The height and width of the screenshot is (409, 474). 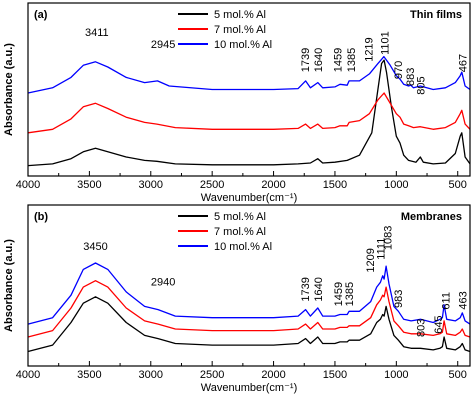 What do you see at coordinates (371, 260) in the screenshot?
I see `peak-label: 1209` at bounding box center [371, 260].